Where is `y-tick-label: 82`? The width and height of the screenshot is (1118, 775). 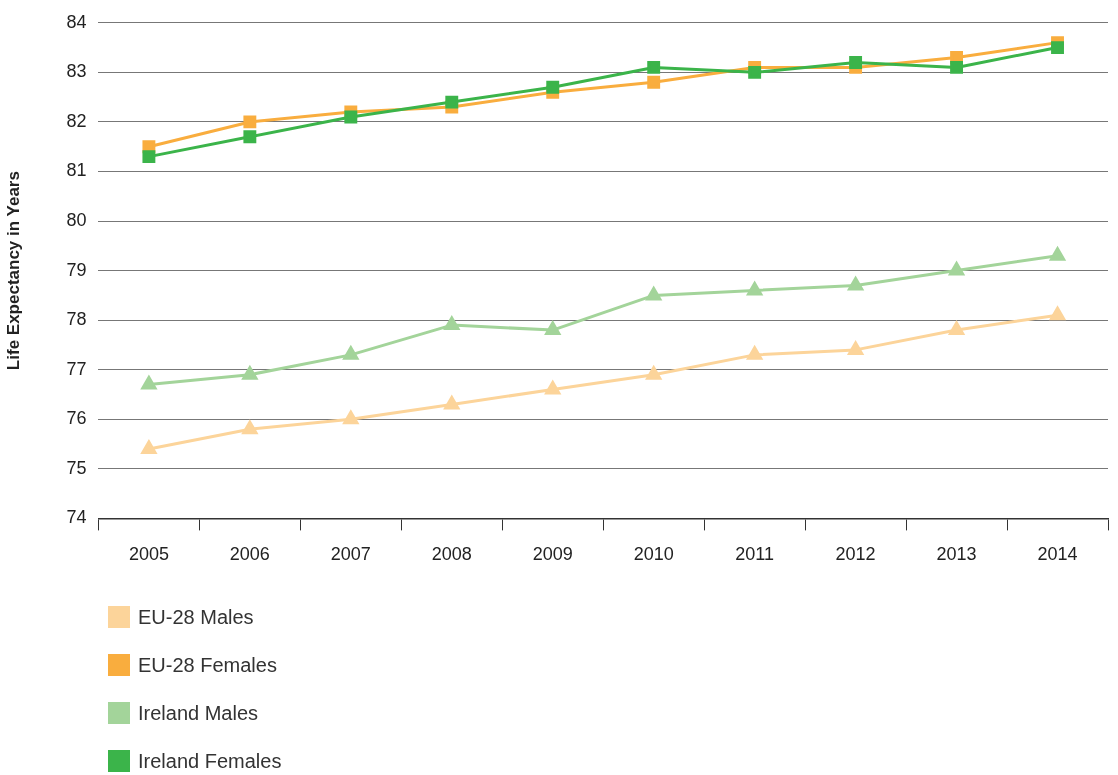 y-tick-label: 82 is located at coordinates (76, 120).